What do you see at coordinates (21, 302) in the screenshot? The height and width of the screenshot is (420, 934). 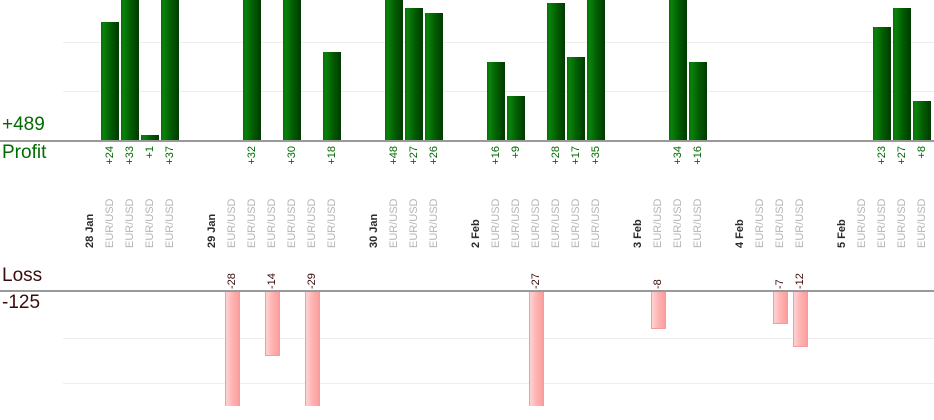 I see `total-loss-value: -125` at bounding box center [21, 302].